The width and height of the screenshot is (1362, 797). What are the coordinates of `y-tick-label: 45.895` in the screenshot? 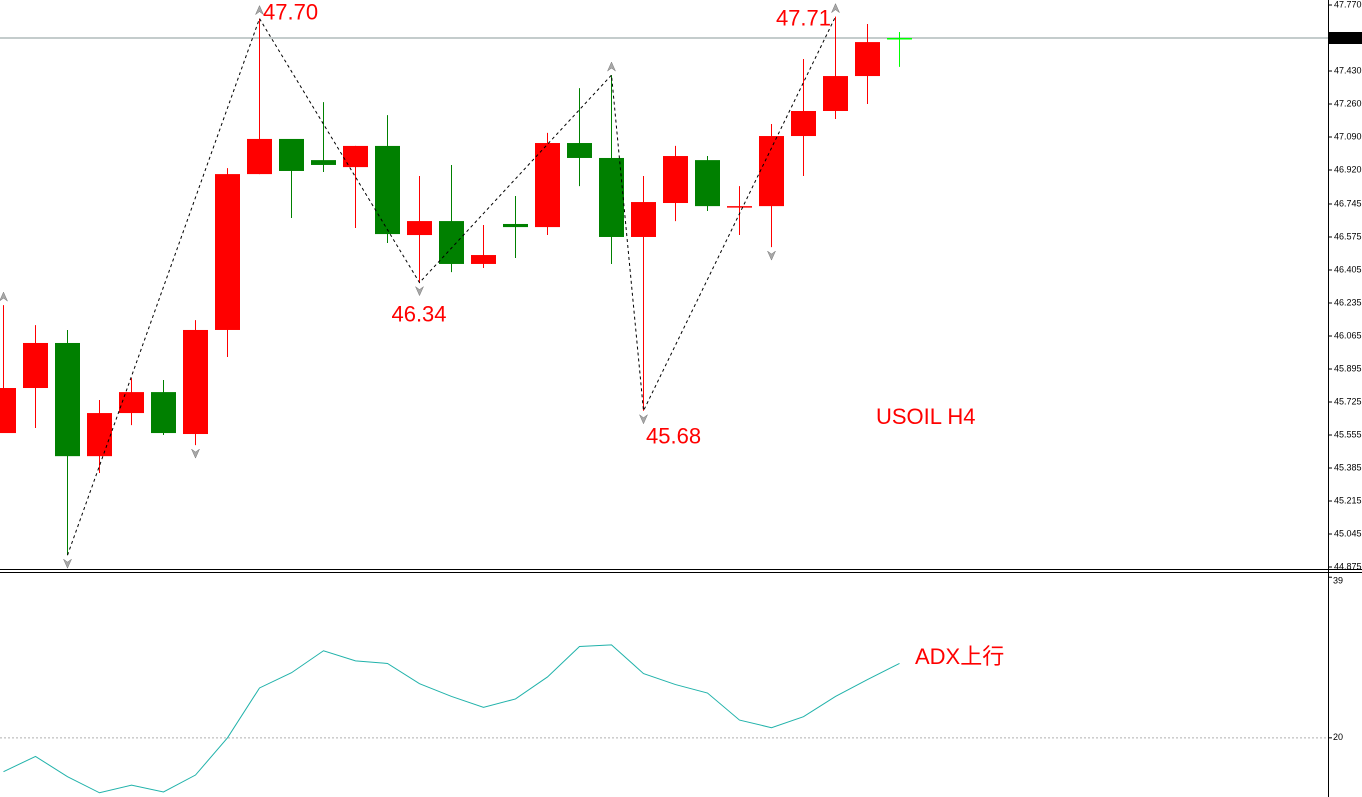 It's located at (1348, 368).